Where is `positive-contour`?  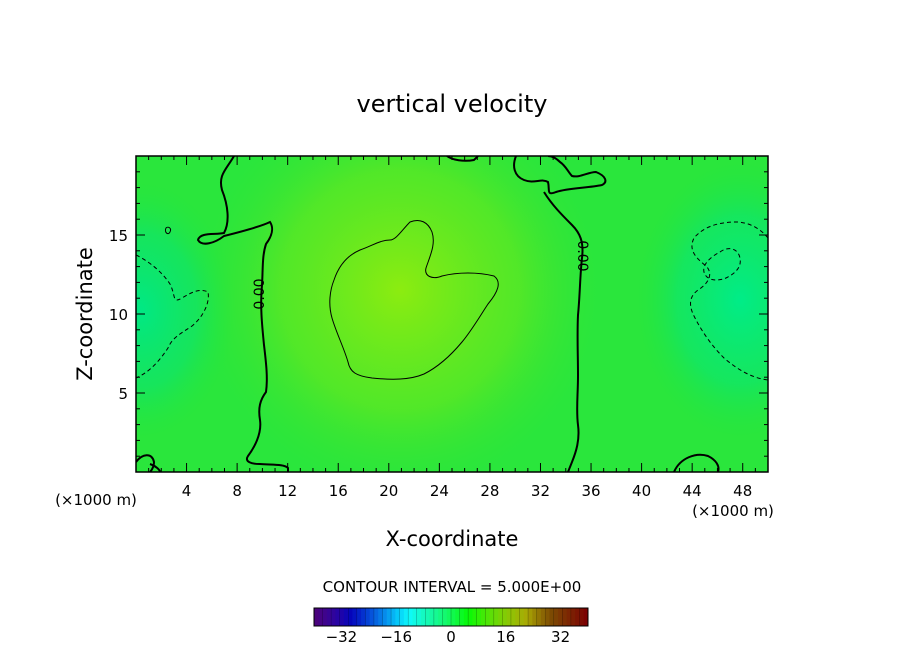
positive-contour is located at coordinates (414, 299).